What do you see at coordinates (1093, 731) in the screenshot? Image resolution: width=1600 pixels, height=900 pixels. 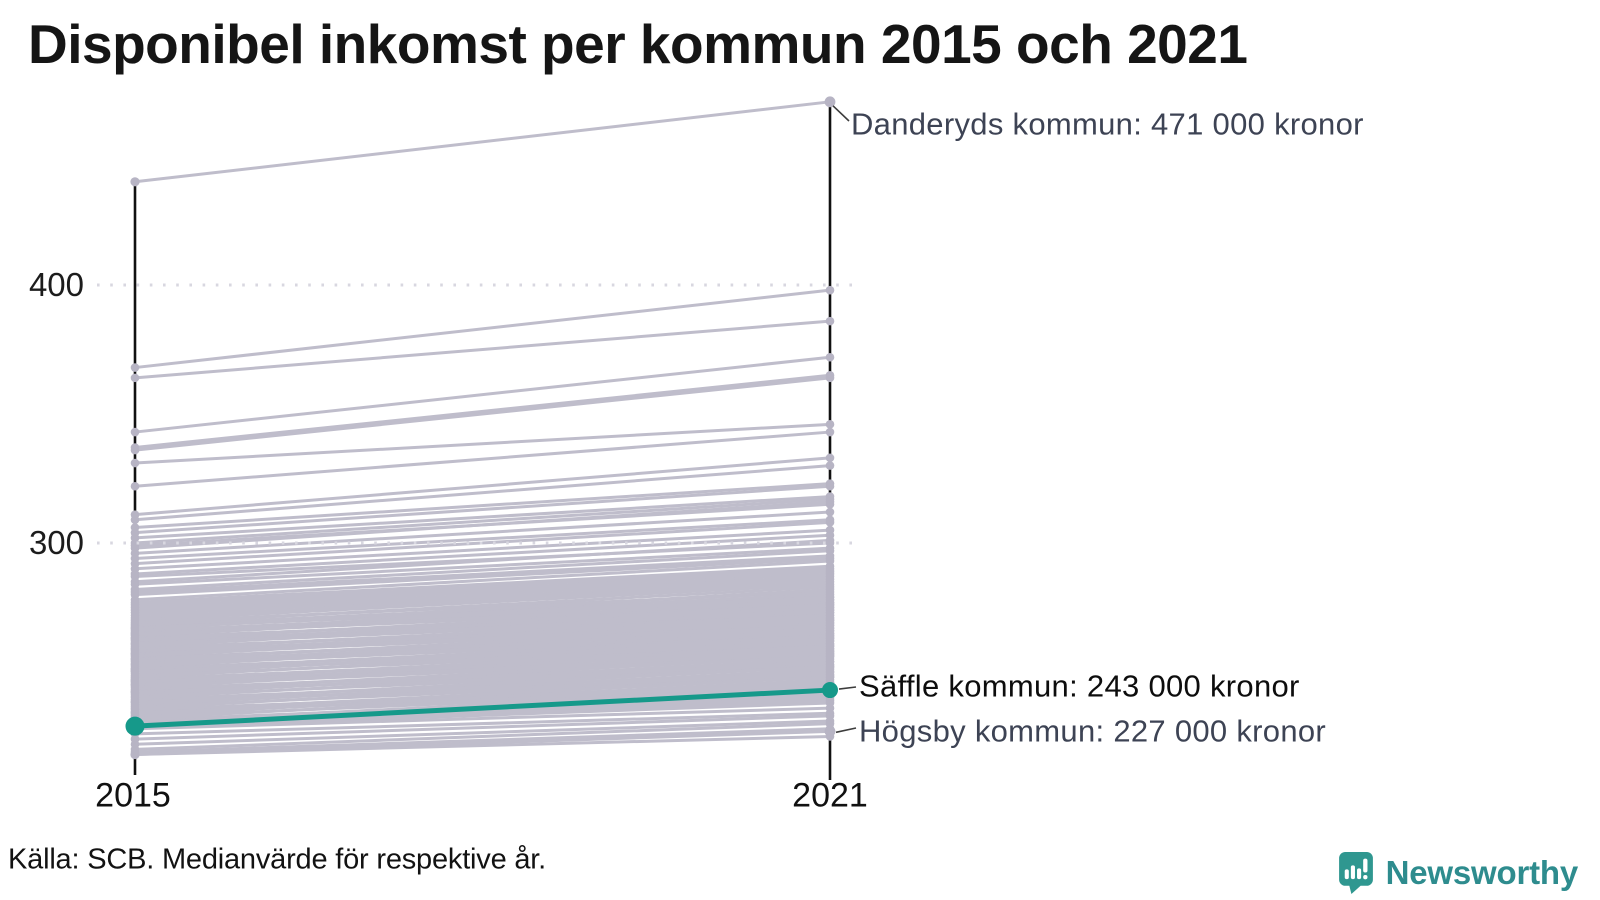 I see `annotation-hogsby: Högsby kommun: 227 000 kronor` at bounding box center [1093, 731].